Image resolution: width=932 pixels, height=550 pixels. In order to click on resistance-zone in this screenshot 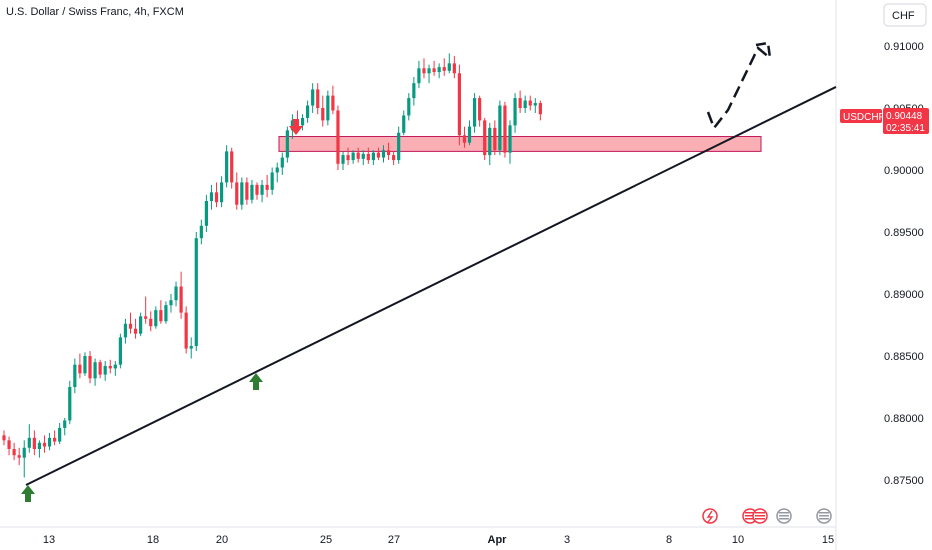, I will do `click(520, 144)`.